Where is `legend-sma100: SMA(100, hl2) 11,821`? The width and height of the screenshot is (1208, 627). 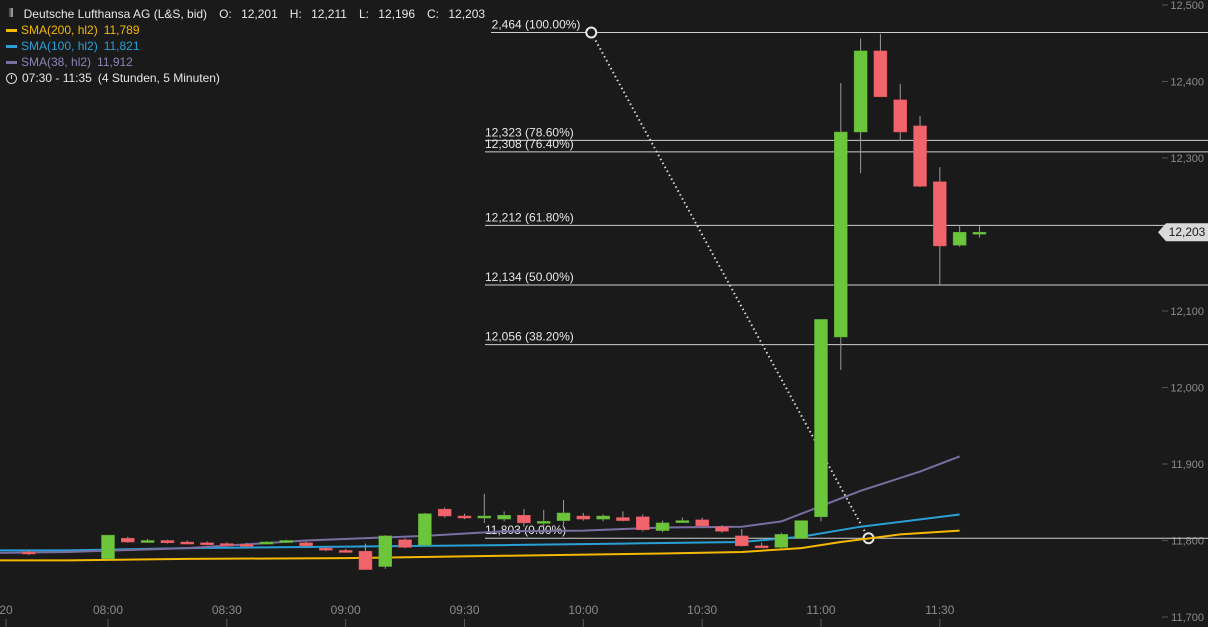 legend-sma100: SMA(100, hl2) 11,821 is located at coordinates (247, 46).